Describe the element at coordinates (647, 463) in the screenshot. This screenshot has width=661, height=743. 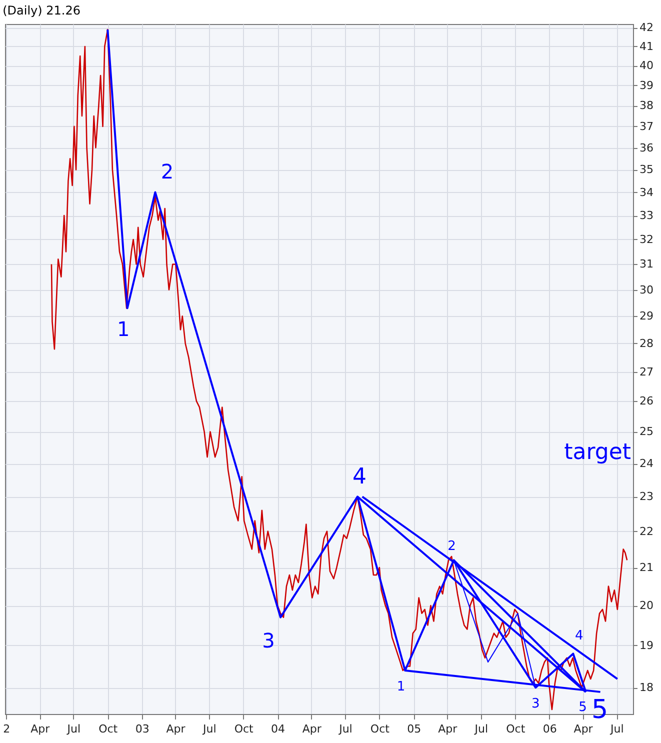
I see `y-tick-label: 24` at that location.